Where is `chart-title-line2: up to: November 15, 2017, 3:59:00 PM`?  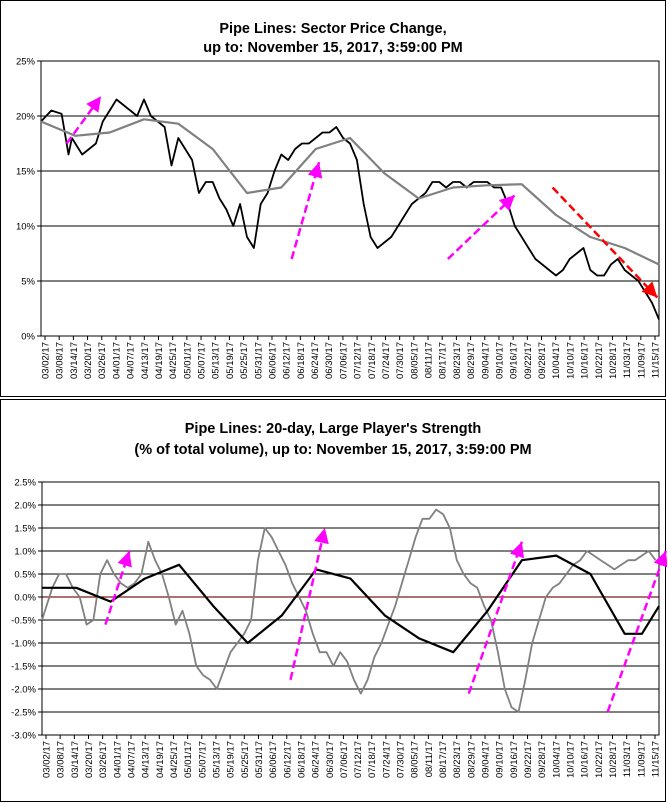
chart-title-line2: up to: November 15, 2017, 3:59:00 PM is located at coordinates (333, 48).